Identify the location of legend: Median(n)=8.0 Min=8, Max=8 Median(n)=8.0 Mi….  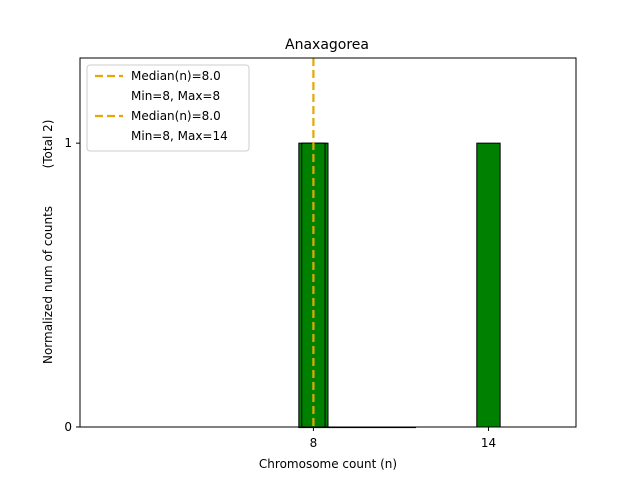
(168, 108).